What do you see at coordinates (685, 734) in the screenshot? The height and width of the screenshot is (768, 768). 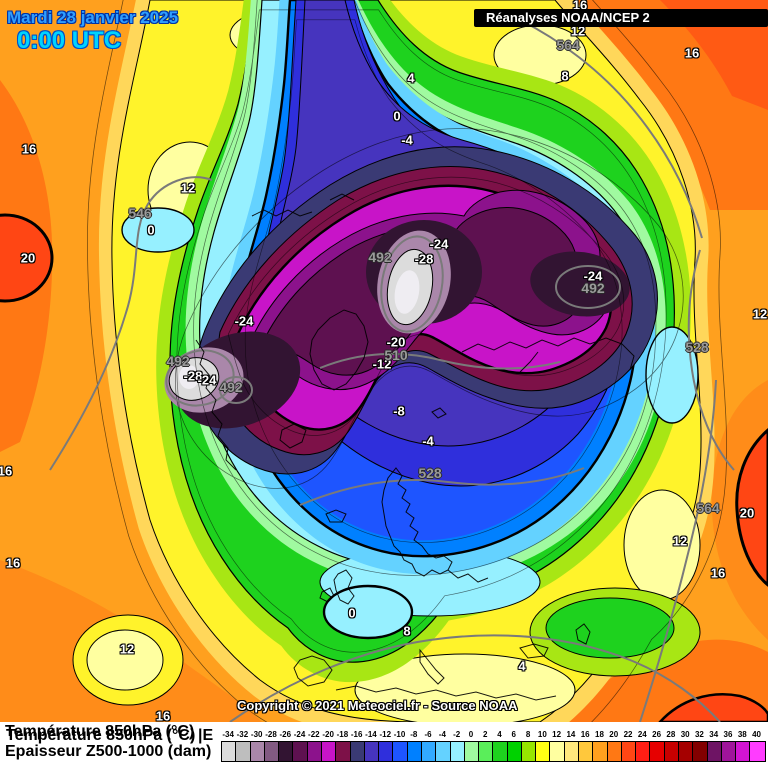 I see `colorbar-tick: 30` at bounding box center [685, 734].